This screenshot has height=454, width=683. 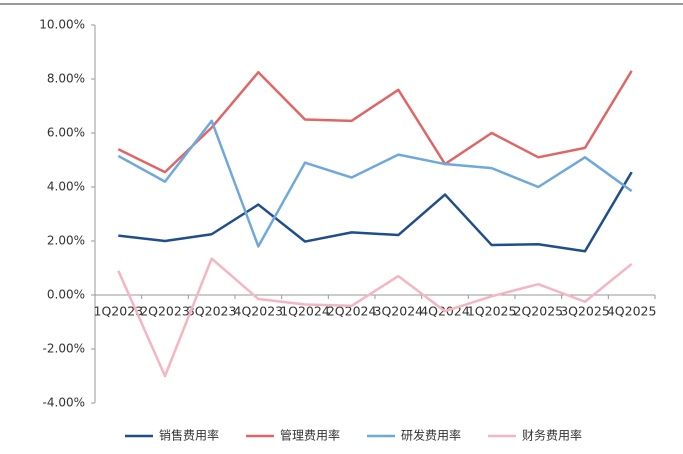 I want to click on x-tick-label: 2Q2025, so click(x=539, y=311).